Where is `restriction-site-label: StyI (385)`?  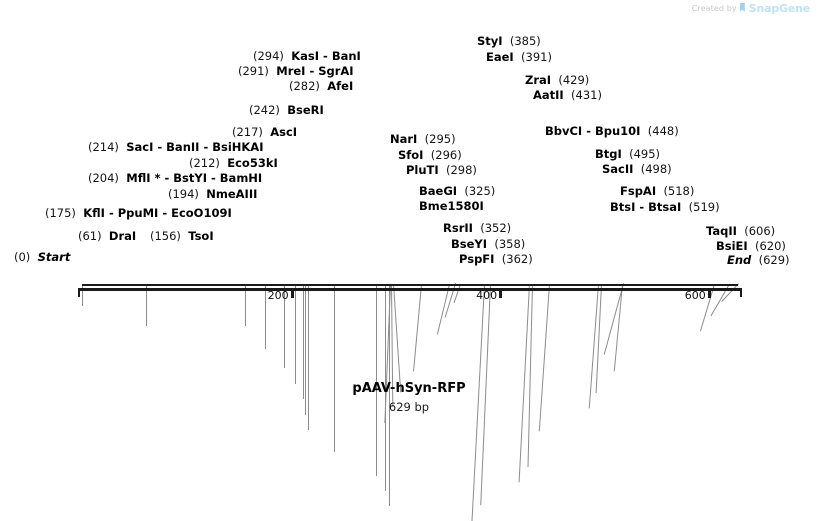 restriction-site-label: StyI (385) is located at coordinates (509, 41).